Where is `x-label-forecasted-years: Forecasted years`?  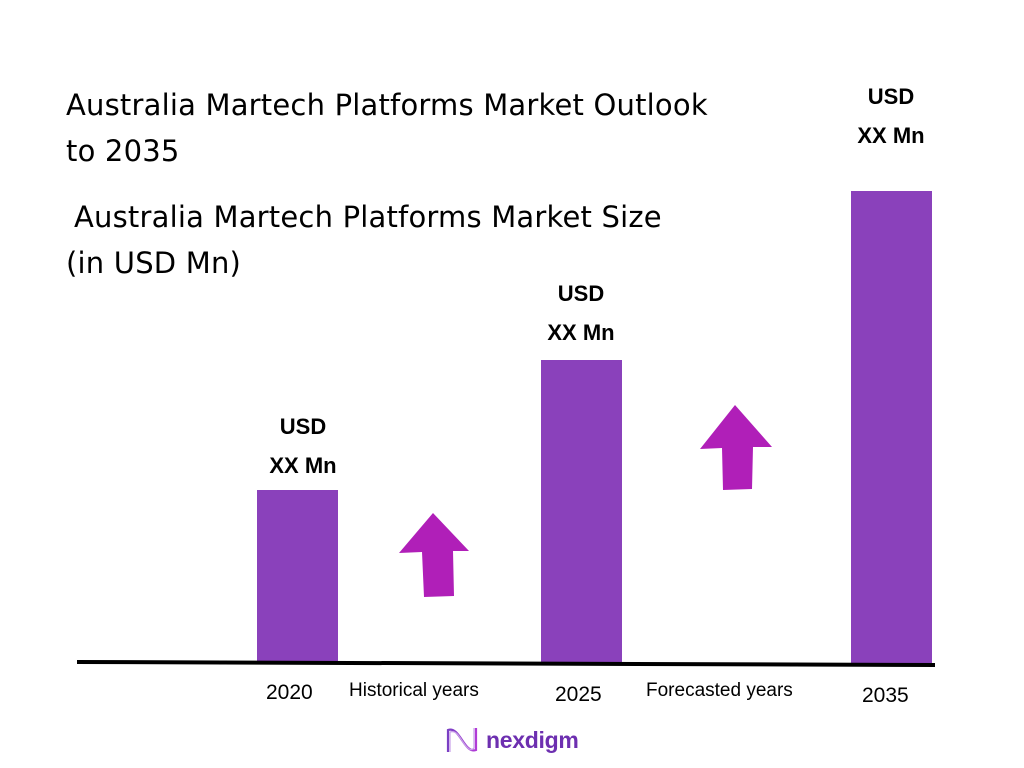
x-label-forecasted-years: Forecasted years is located at coordinates (719, 690).